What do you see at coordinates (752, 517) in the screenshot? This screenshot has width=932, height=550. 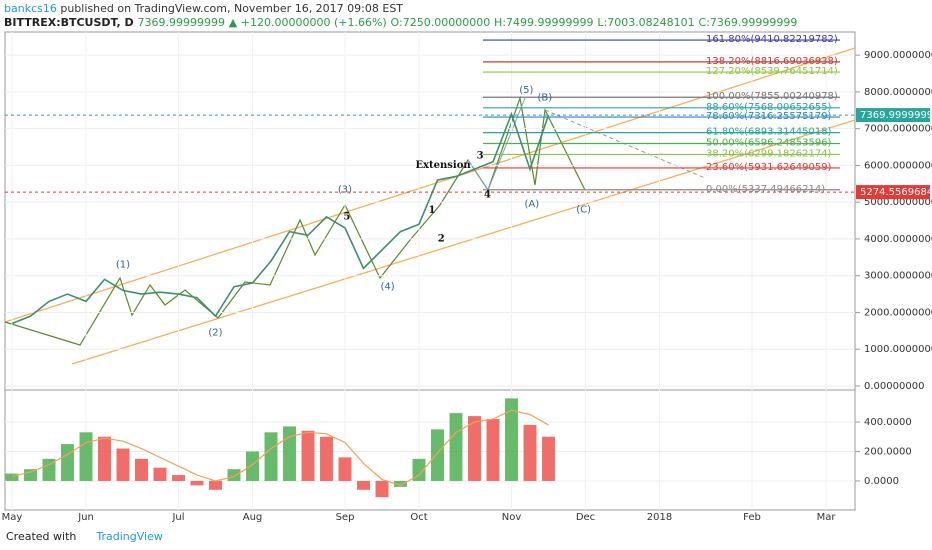 I see `x-tick-label: Feb` at bounding box center [752, 517].